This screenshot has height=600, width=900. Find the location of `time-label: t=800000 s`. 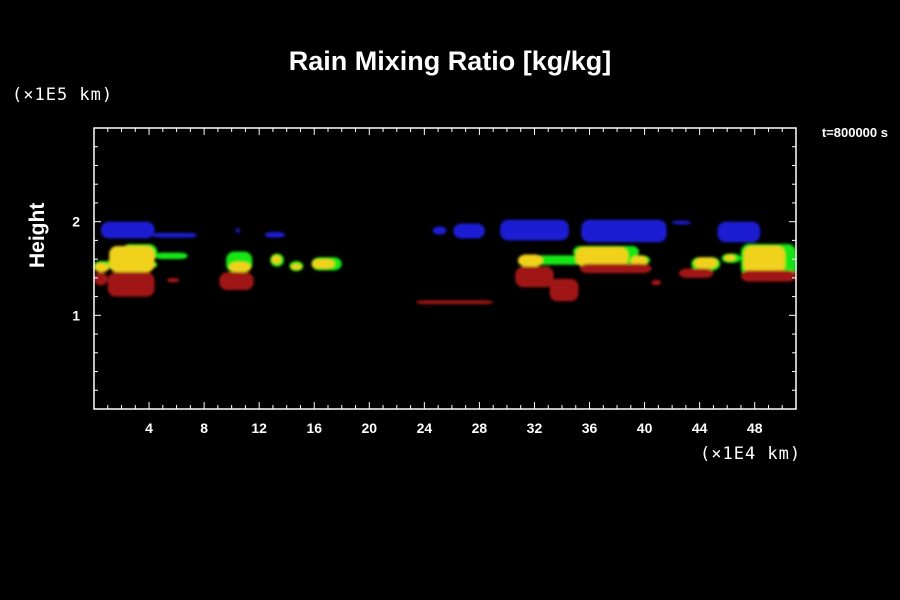

time-label: t=800000 s is located at coordinates (854, 132).